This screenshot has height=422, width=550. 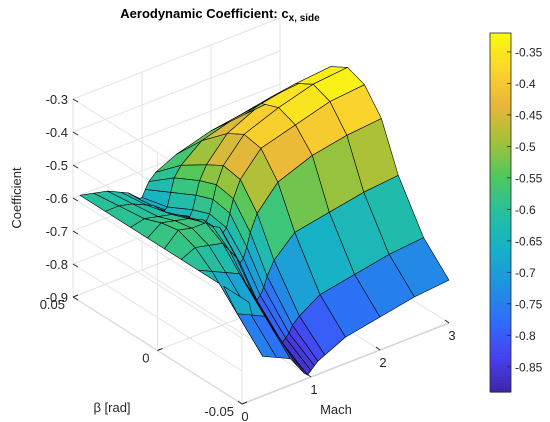 I want to click on colorbar-tick-label: -0.65, so click(x=529, y=241).